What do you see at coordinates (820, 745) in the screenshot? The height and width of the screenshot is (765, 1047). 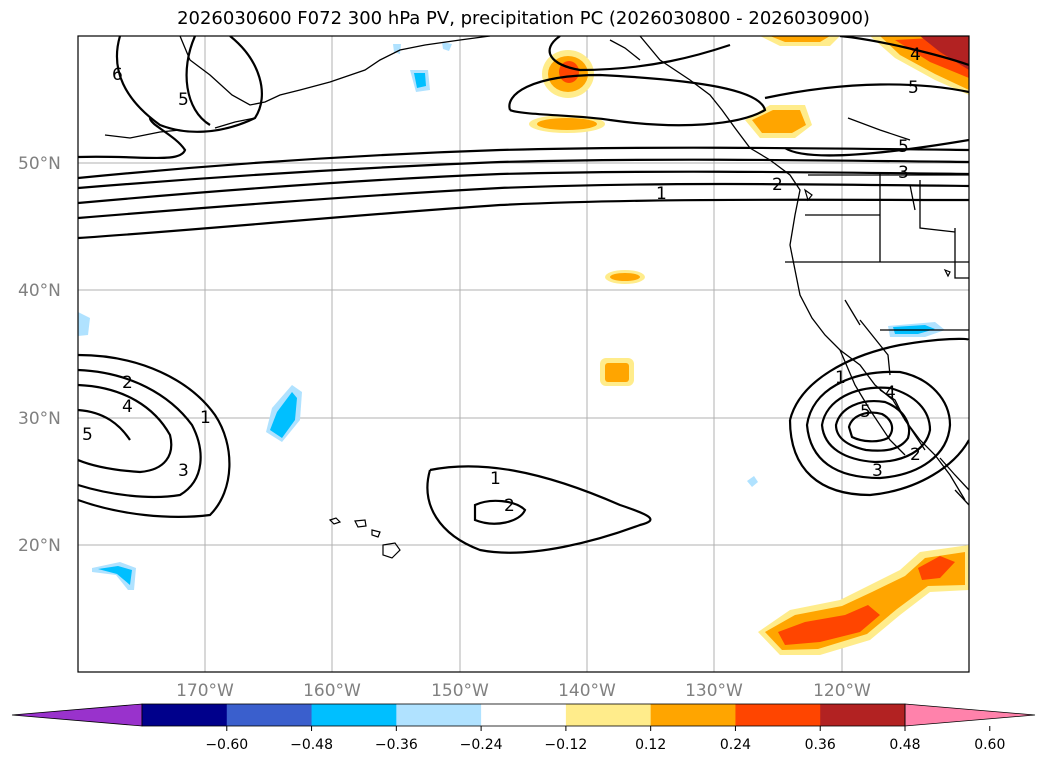 I see `colorbar-tick-label: 0.36` at bounding box center [820, 745].